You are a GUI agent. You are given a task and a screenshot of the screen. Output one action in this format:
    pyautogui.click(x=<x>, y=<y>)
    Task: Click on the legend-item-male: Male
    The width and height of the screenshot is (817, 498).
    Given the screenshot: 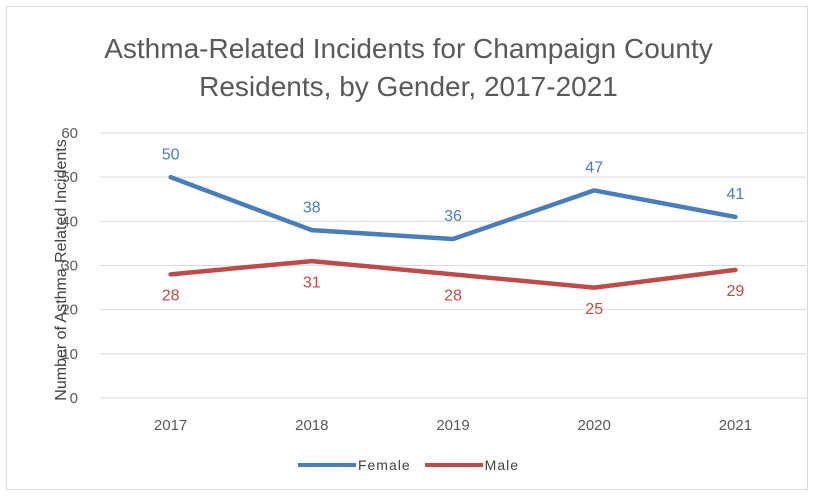 What is the action you would take?
    pyautogui.click(x=472, y=465)
    